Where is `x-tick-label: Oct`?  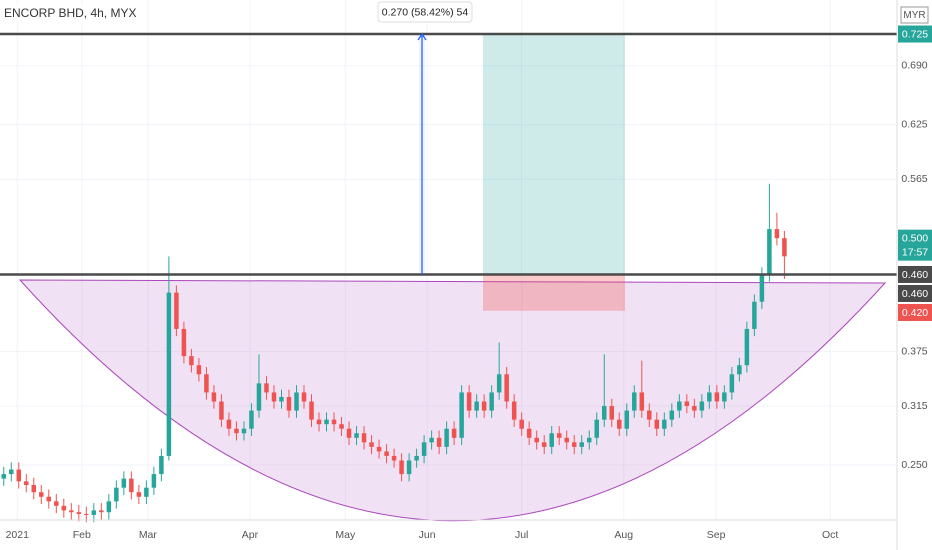
x-tick-label: Oct is located at coordinates (830, 535).